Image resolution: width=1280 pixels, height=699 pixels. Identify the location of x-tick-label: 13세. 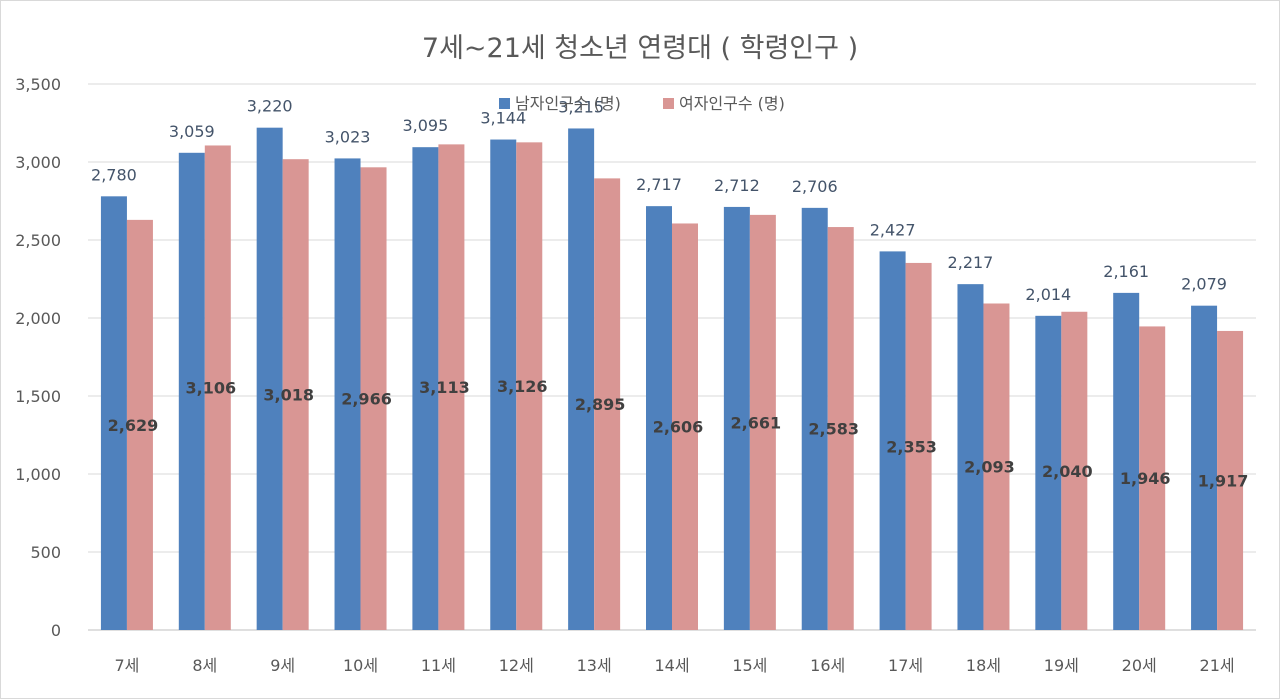
(594, 665).